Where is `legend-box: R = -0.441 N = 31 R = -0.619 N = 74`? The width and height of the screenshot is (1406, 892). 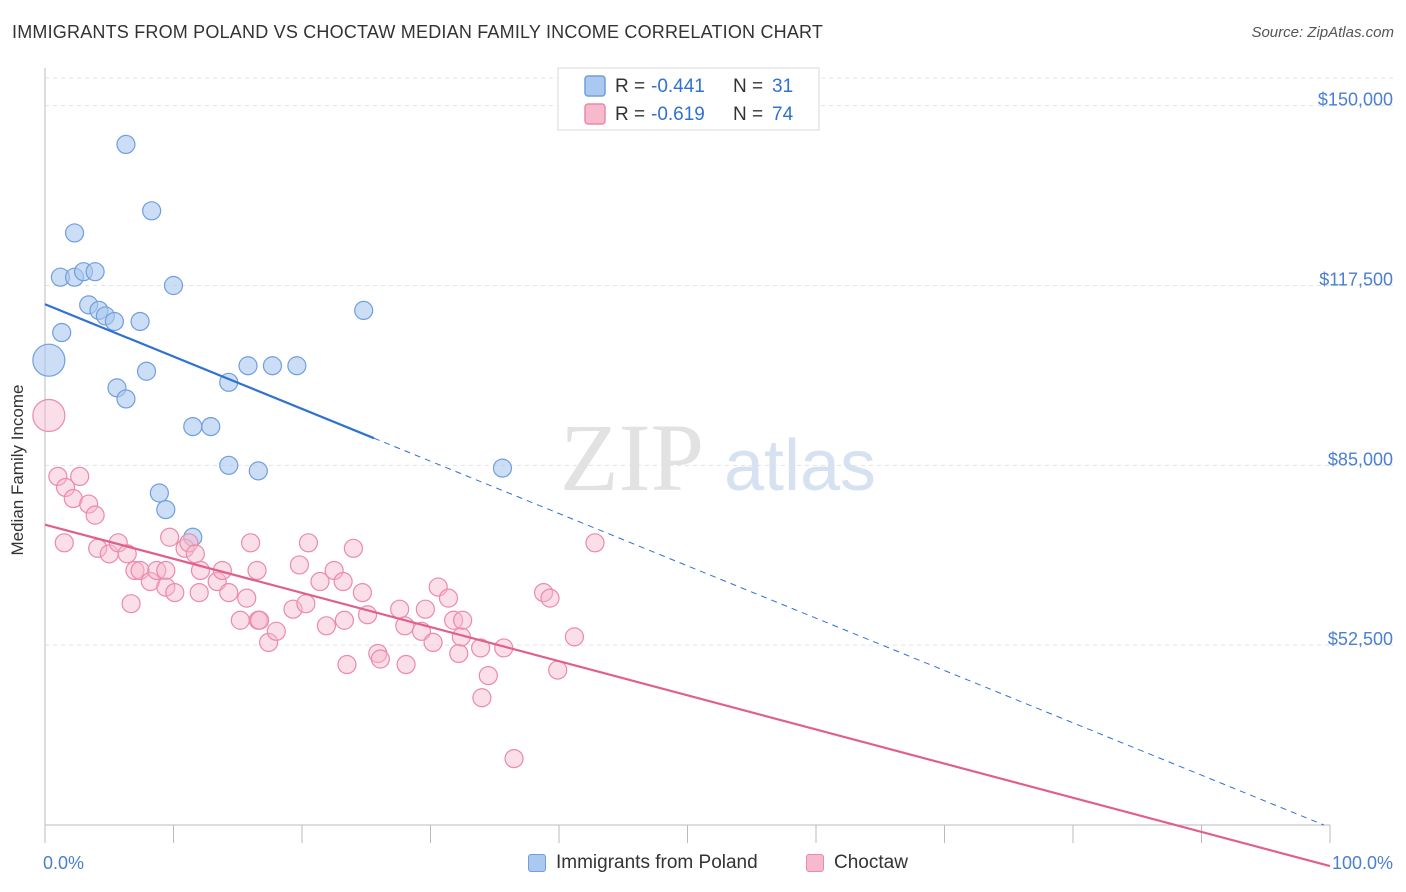
legend-box: R = -0.441 N = 31 R = -0.619 N = 74 is located at coordinates (688, 99).